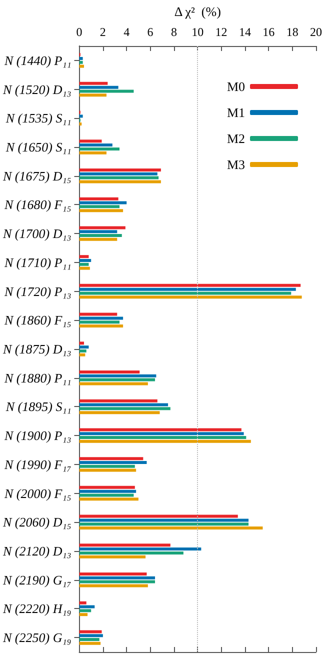 The width and height of the screenshot is (325, 665). What do you see at coordinates (37, 291) in the screenshot?
I see `y-tick-label: N (1720) P₁₃` at bounding box center [37, 291].